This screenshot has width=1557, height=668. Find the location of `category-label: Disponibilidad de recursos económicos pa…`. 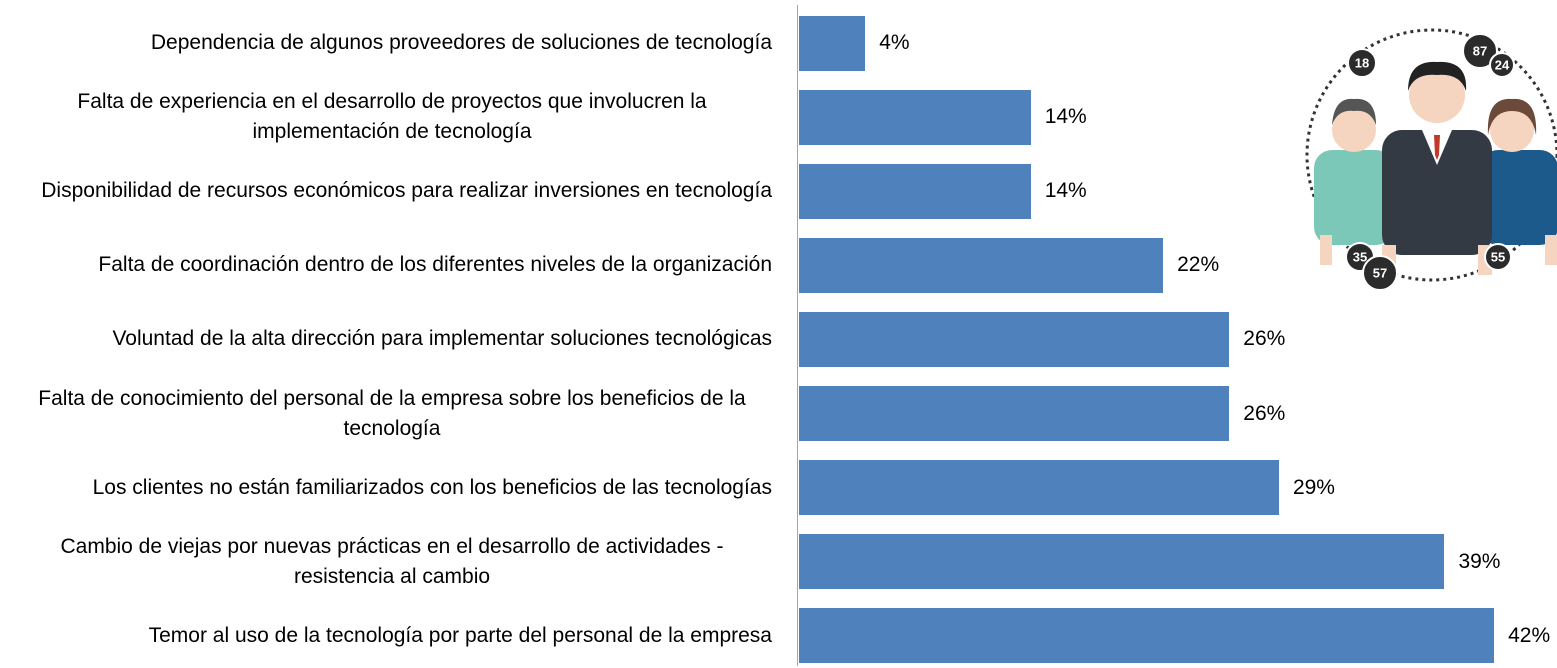

category-label: Disponibilidad de recursos económicos pa… is located at coordinates (386, 191).